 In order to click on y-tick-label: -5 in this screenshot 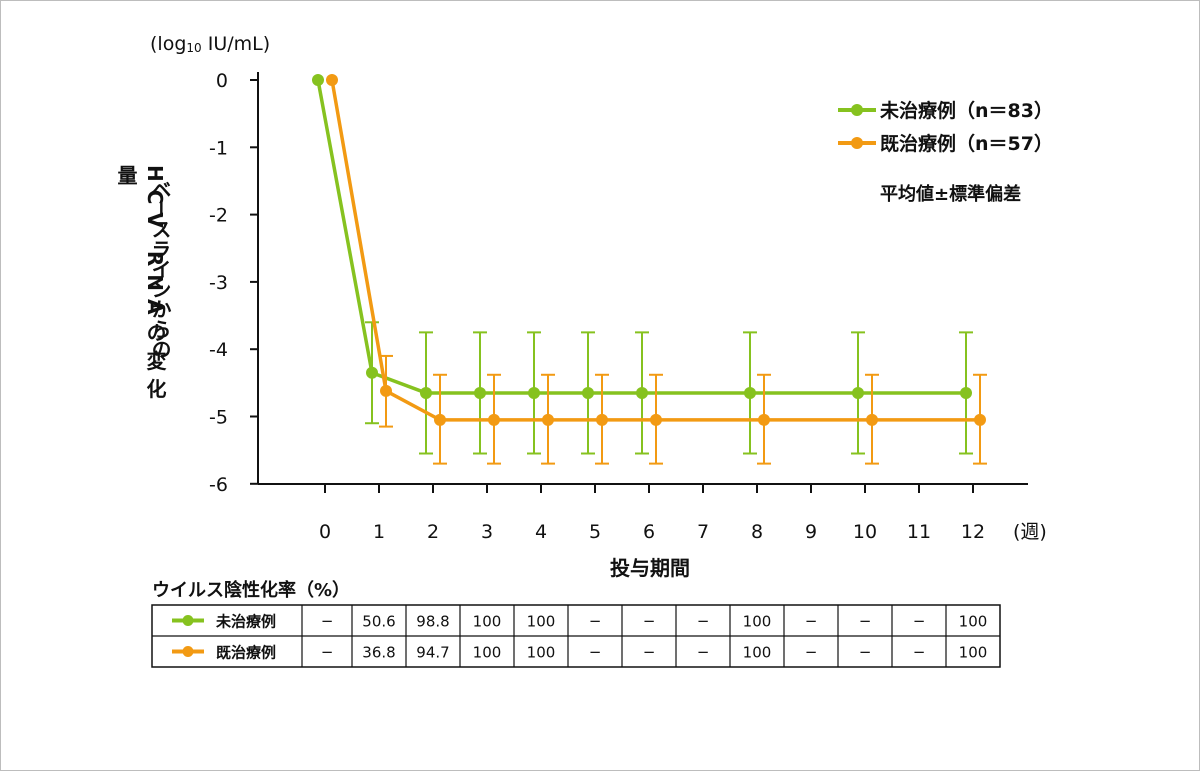, I will do `click(218, 418)`.